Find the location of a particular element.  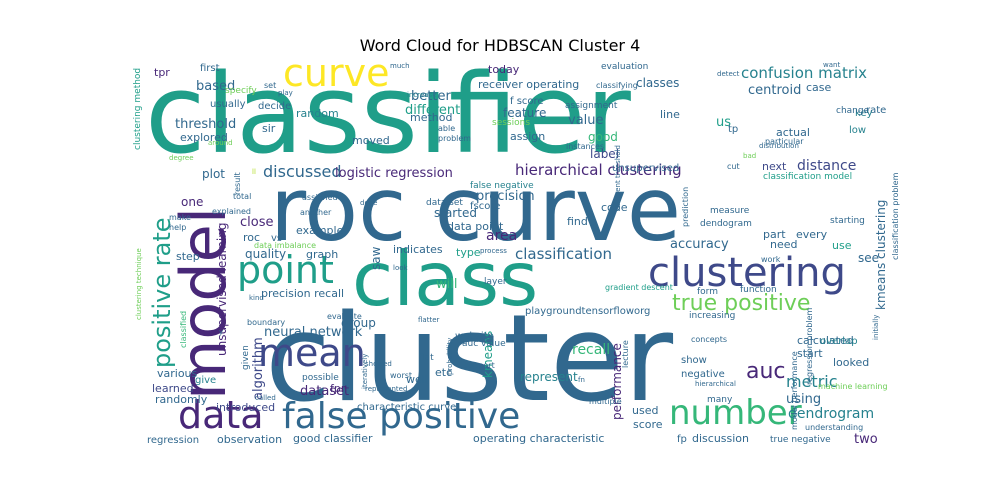

word-starting: starting is located at coordinates (847, 221).